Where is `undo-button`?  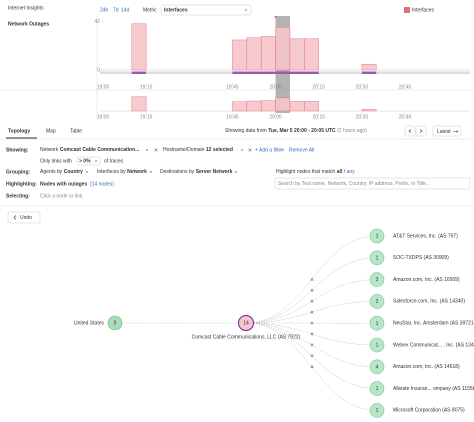 undo-button is located at coordinates (24, 217).